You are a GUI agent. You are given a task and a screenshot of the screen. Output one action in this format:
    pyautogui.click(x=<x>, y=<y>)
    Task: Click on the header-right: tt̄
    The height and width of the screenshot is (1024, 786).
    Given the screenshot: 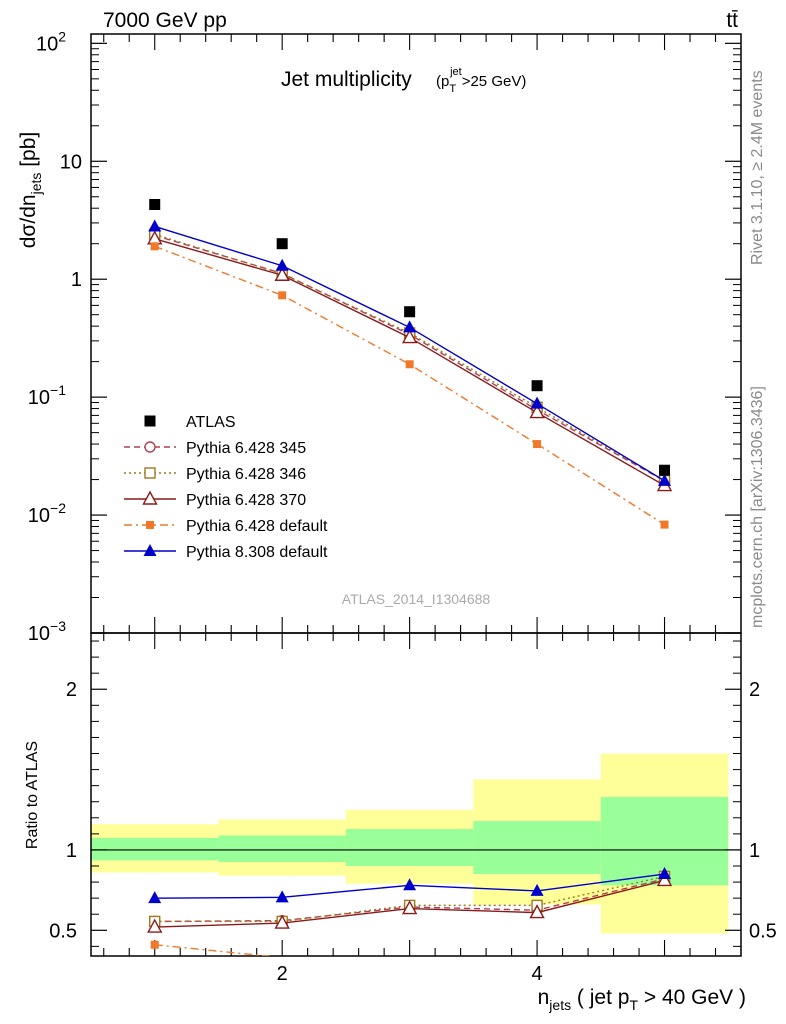 What is the action you would take?
    pyautogui.click(x=732, y=20)
    